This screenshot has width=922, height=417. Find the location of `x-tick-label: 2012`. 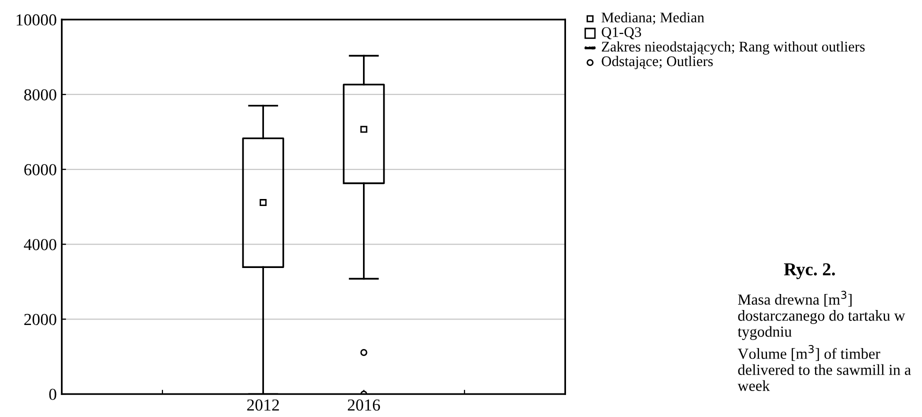

x-tick-label: 2012 is located at coordinates (263, 405).